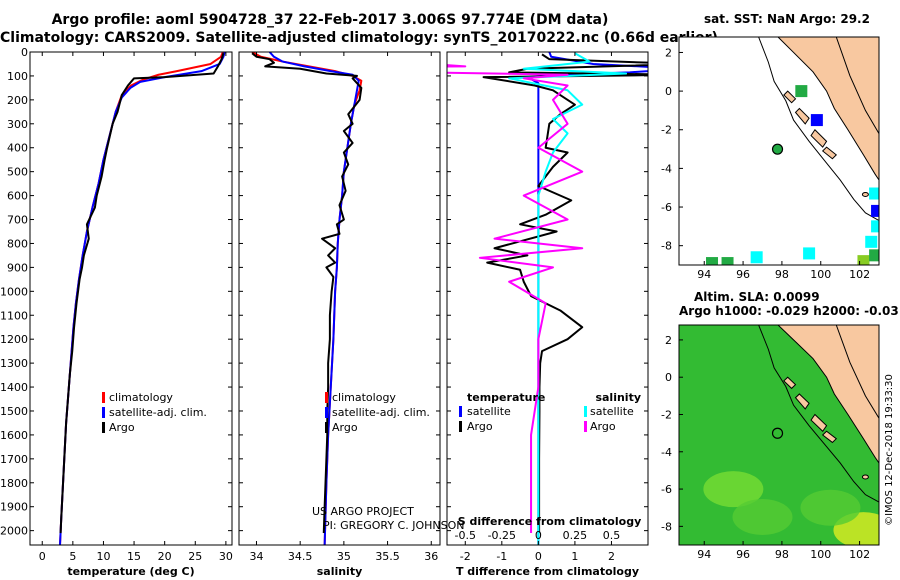 The height and width of the screenshot is (580, 900). What do you see at coordinates (666, 207) in the screenshot?
I see `sst_map-ytick-label: -6` at bounding box center [666, 207].